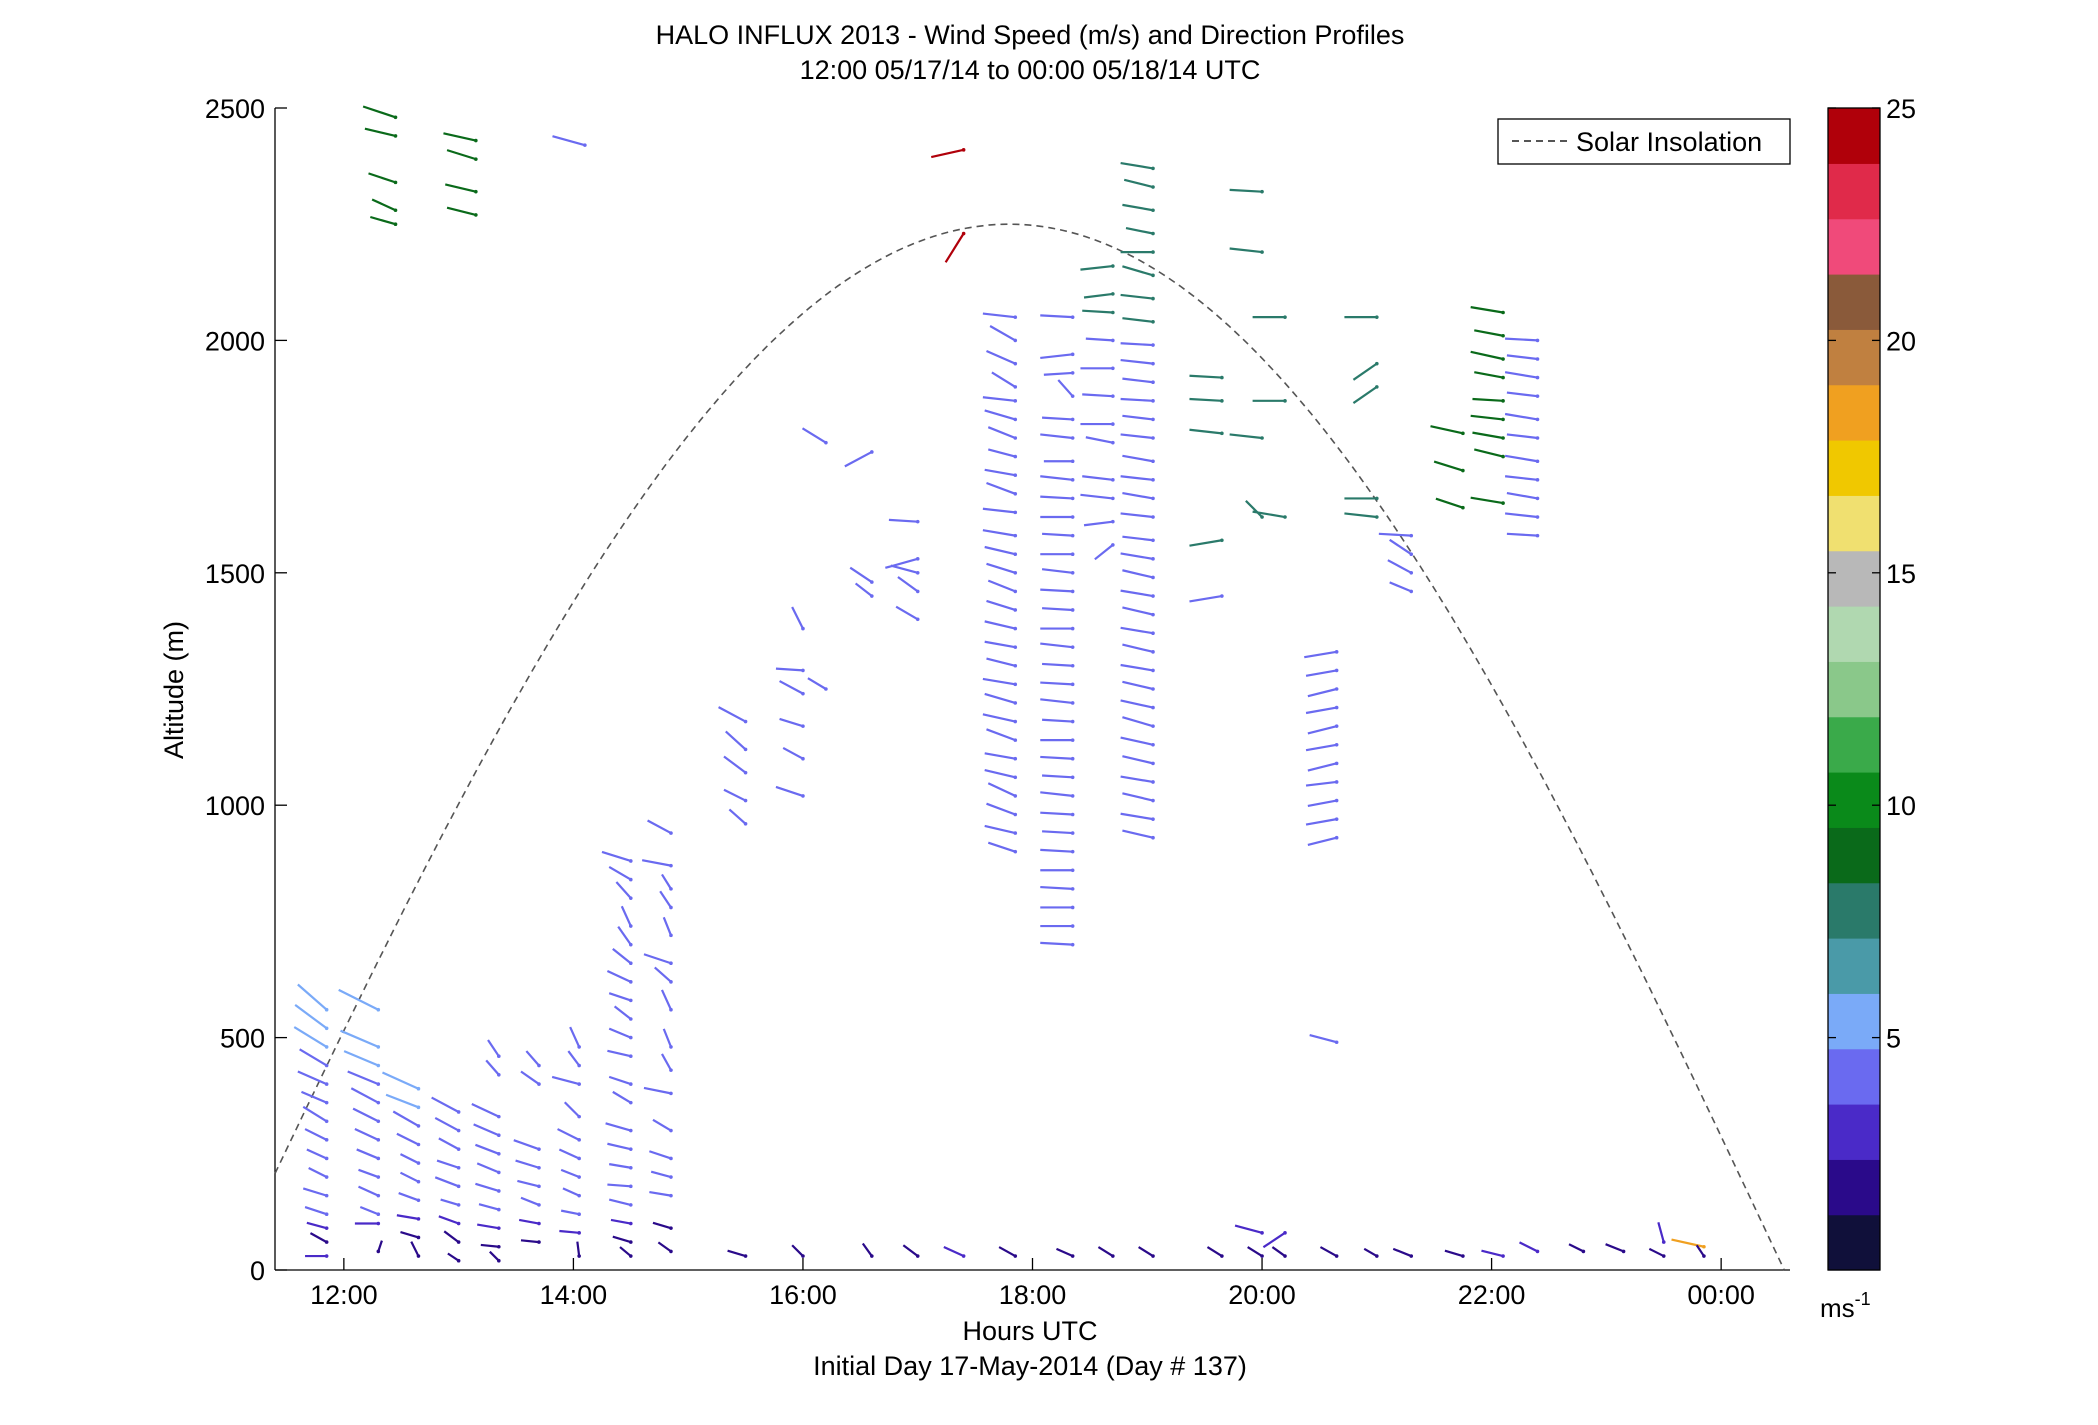 The image size is (2098, 1425). What do you see at coordinates (1030, 70) in the screenshot?
I see `chart-subtitle: 12:00 05/17/14 to 00:00 05/18/14 UTC` at bounding box center [1030, 70].